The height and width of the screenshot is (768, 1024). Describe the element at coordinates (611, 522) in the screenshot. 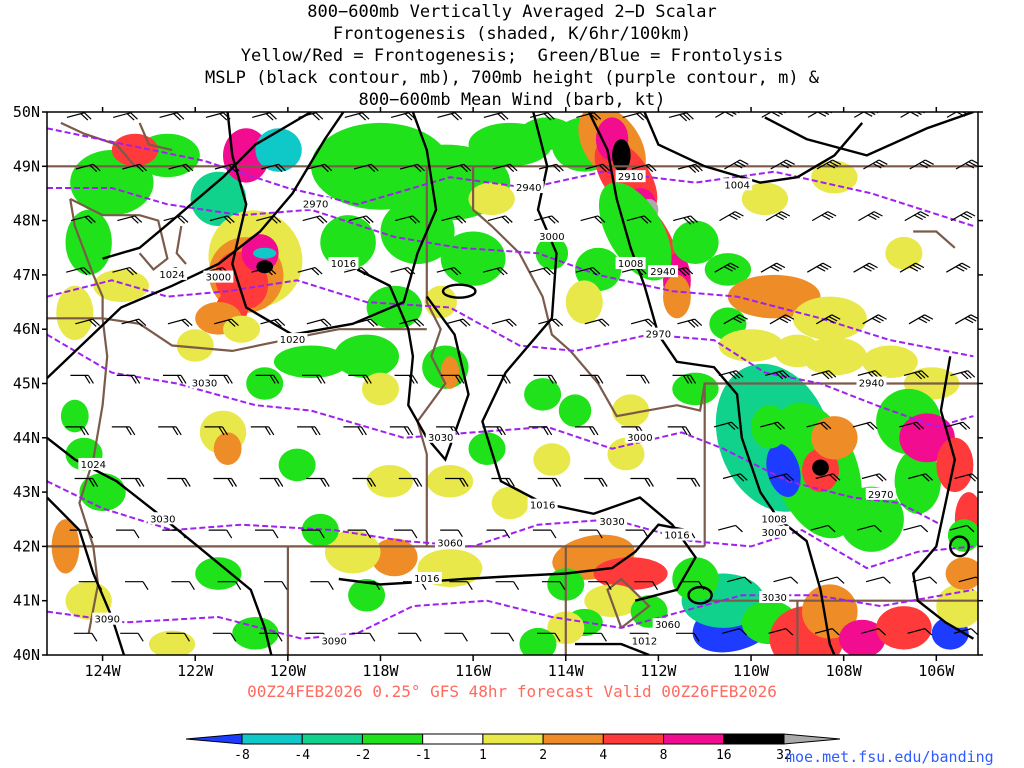

I see `contour-label: 3030` at that location.